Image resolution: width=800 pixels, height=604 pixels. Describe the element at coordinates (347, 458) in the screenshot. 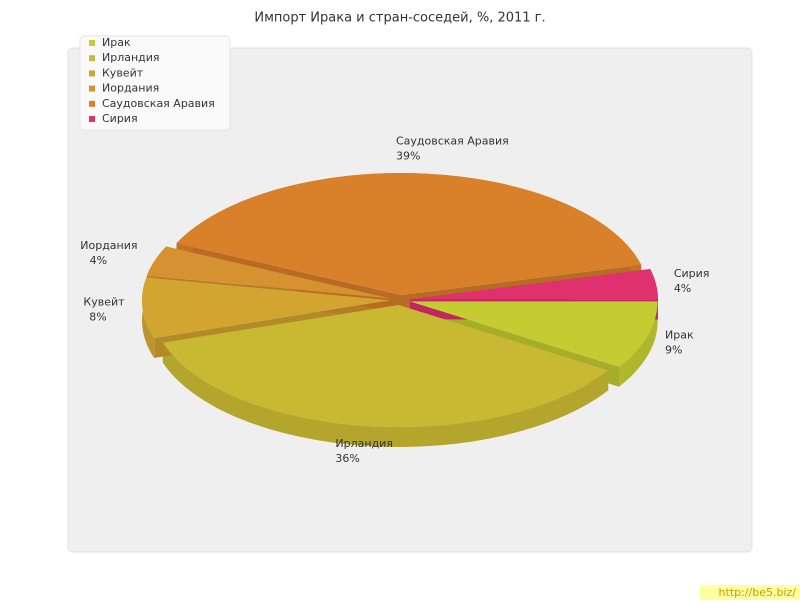

I see `slice-value-label: 36%` at that location.